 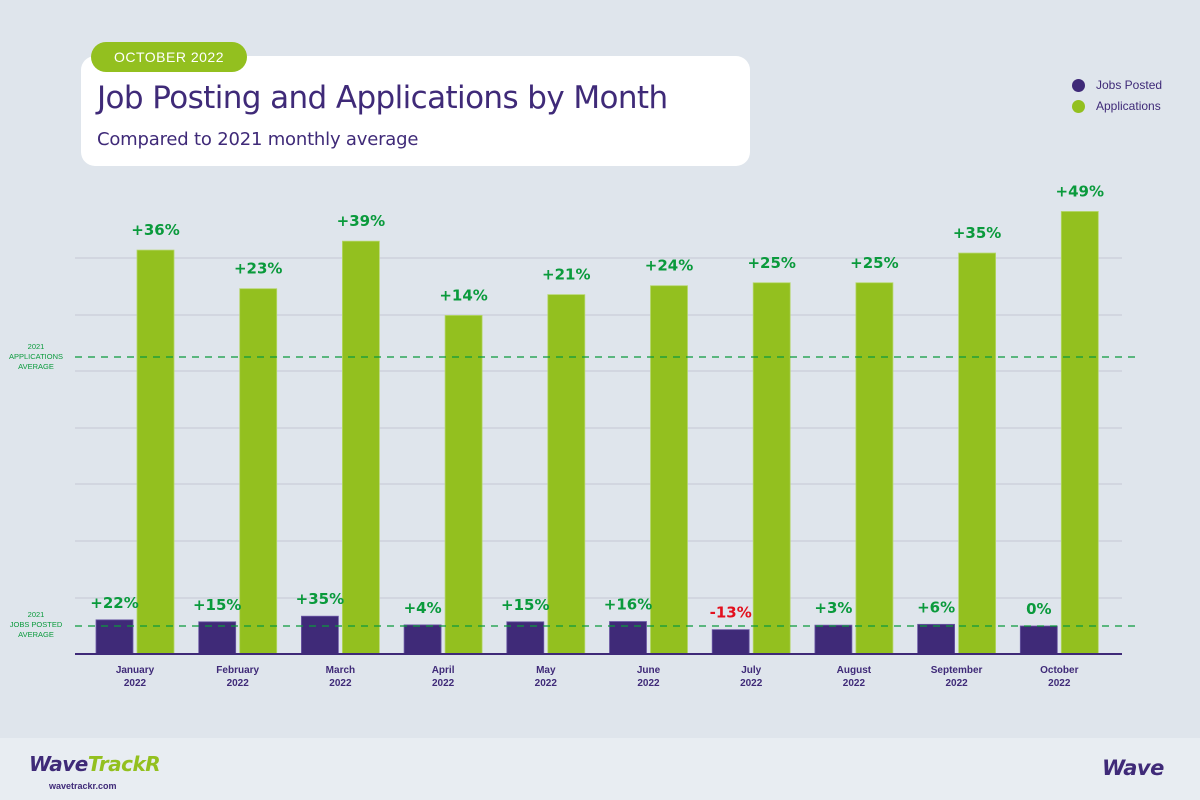 I want to click on data-label-jobs-posted: +16%, so click(x=628, y=605).